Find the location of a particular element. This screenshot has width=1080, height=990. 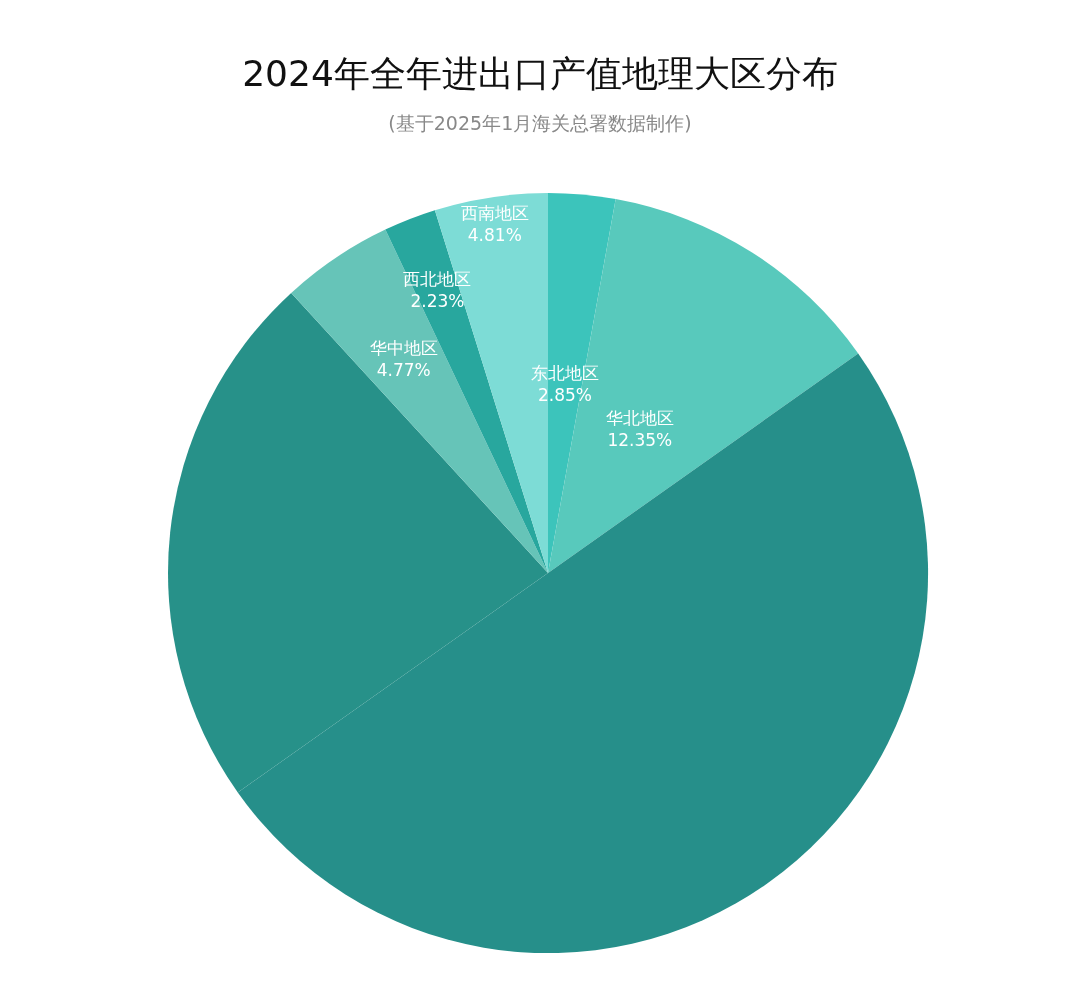

slice-label: 东北地区 is located at coordinates (564, 372).